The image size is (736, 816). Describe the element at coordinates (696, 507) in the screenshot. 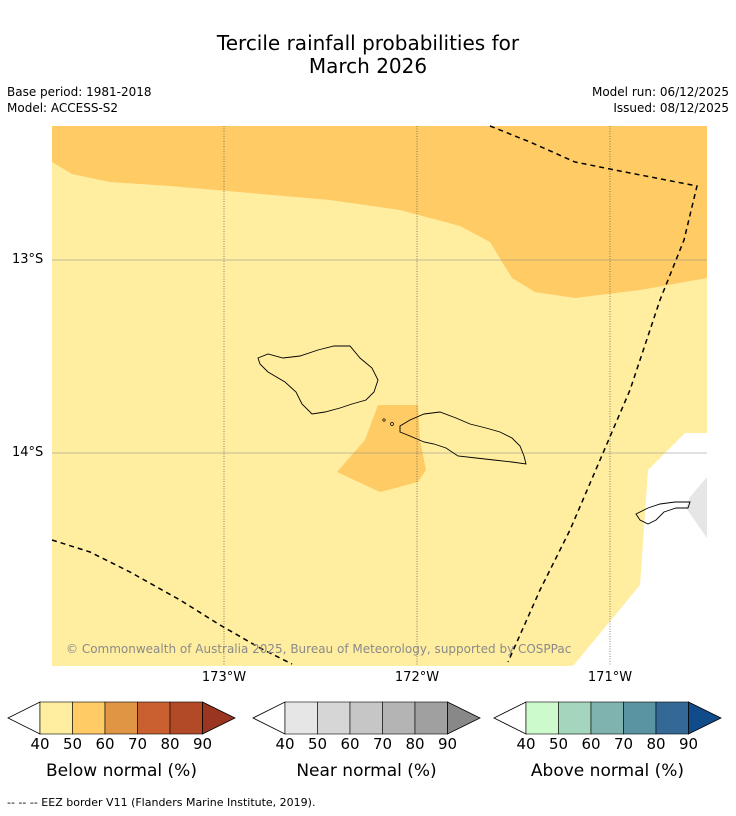

I see `near-normal-40-50-region` at that location.